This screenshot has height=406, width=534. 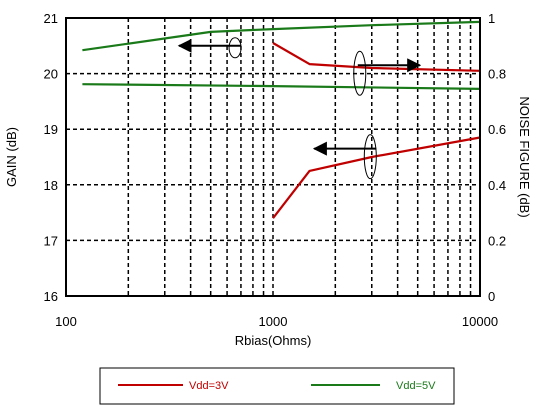 What do you see at coordinates (273, 340) in the screenshot?
I see `x-axis-title: Rbias(Ohms)` at bounding box center [273, 340].